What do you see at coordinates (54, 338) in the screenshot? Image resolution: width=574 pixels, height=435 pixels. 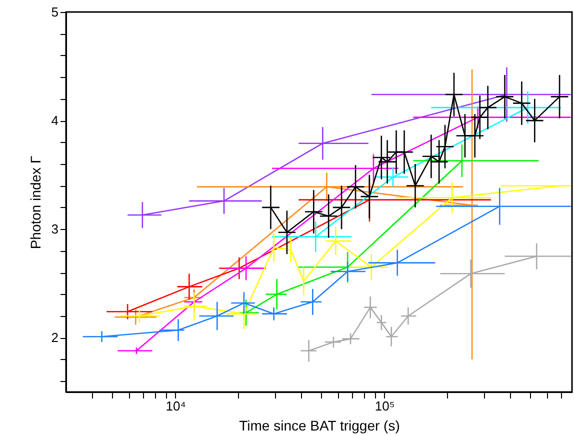 I see `y-tick-label: 2` at bounding box center [54, 338].